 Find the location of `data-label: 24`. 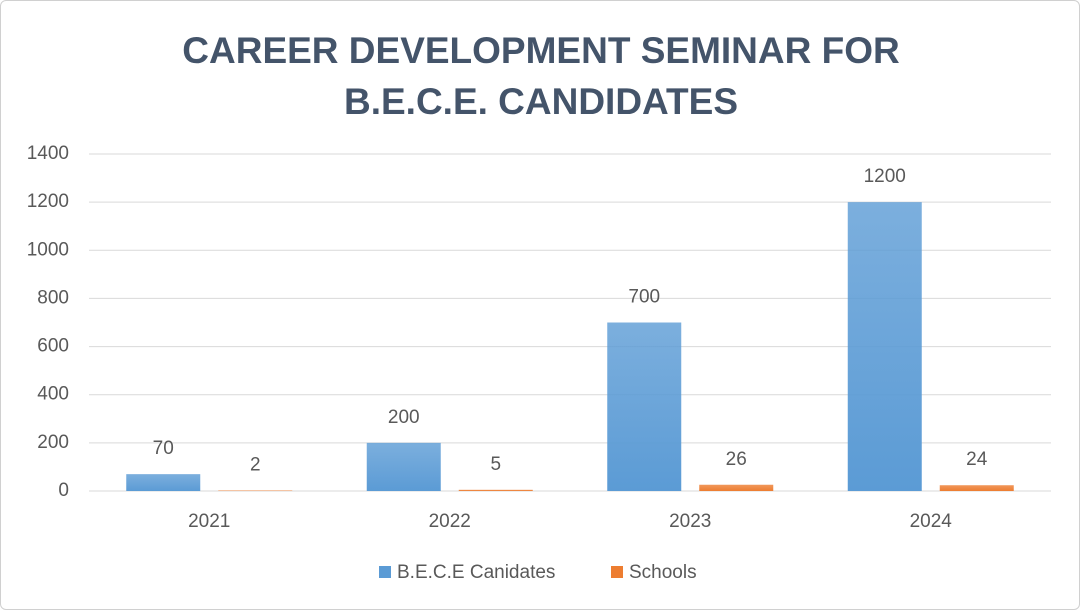

data-label: 24 is located at coordinates (977, 459).